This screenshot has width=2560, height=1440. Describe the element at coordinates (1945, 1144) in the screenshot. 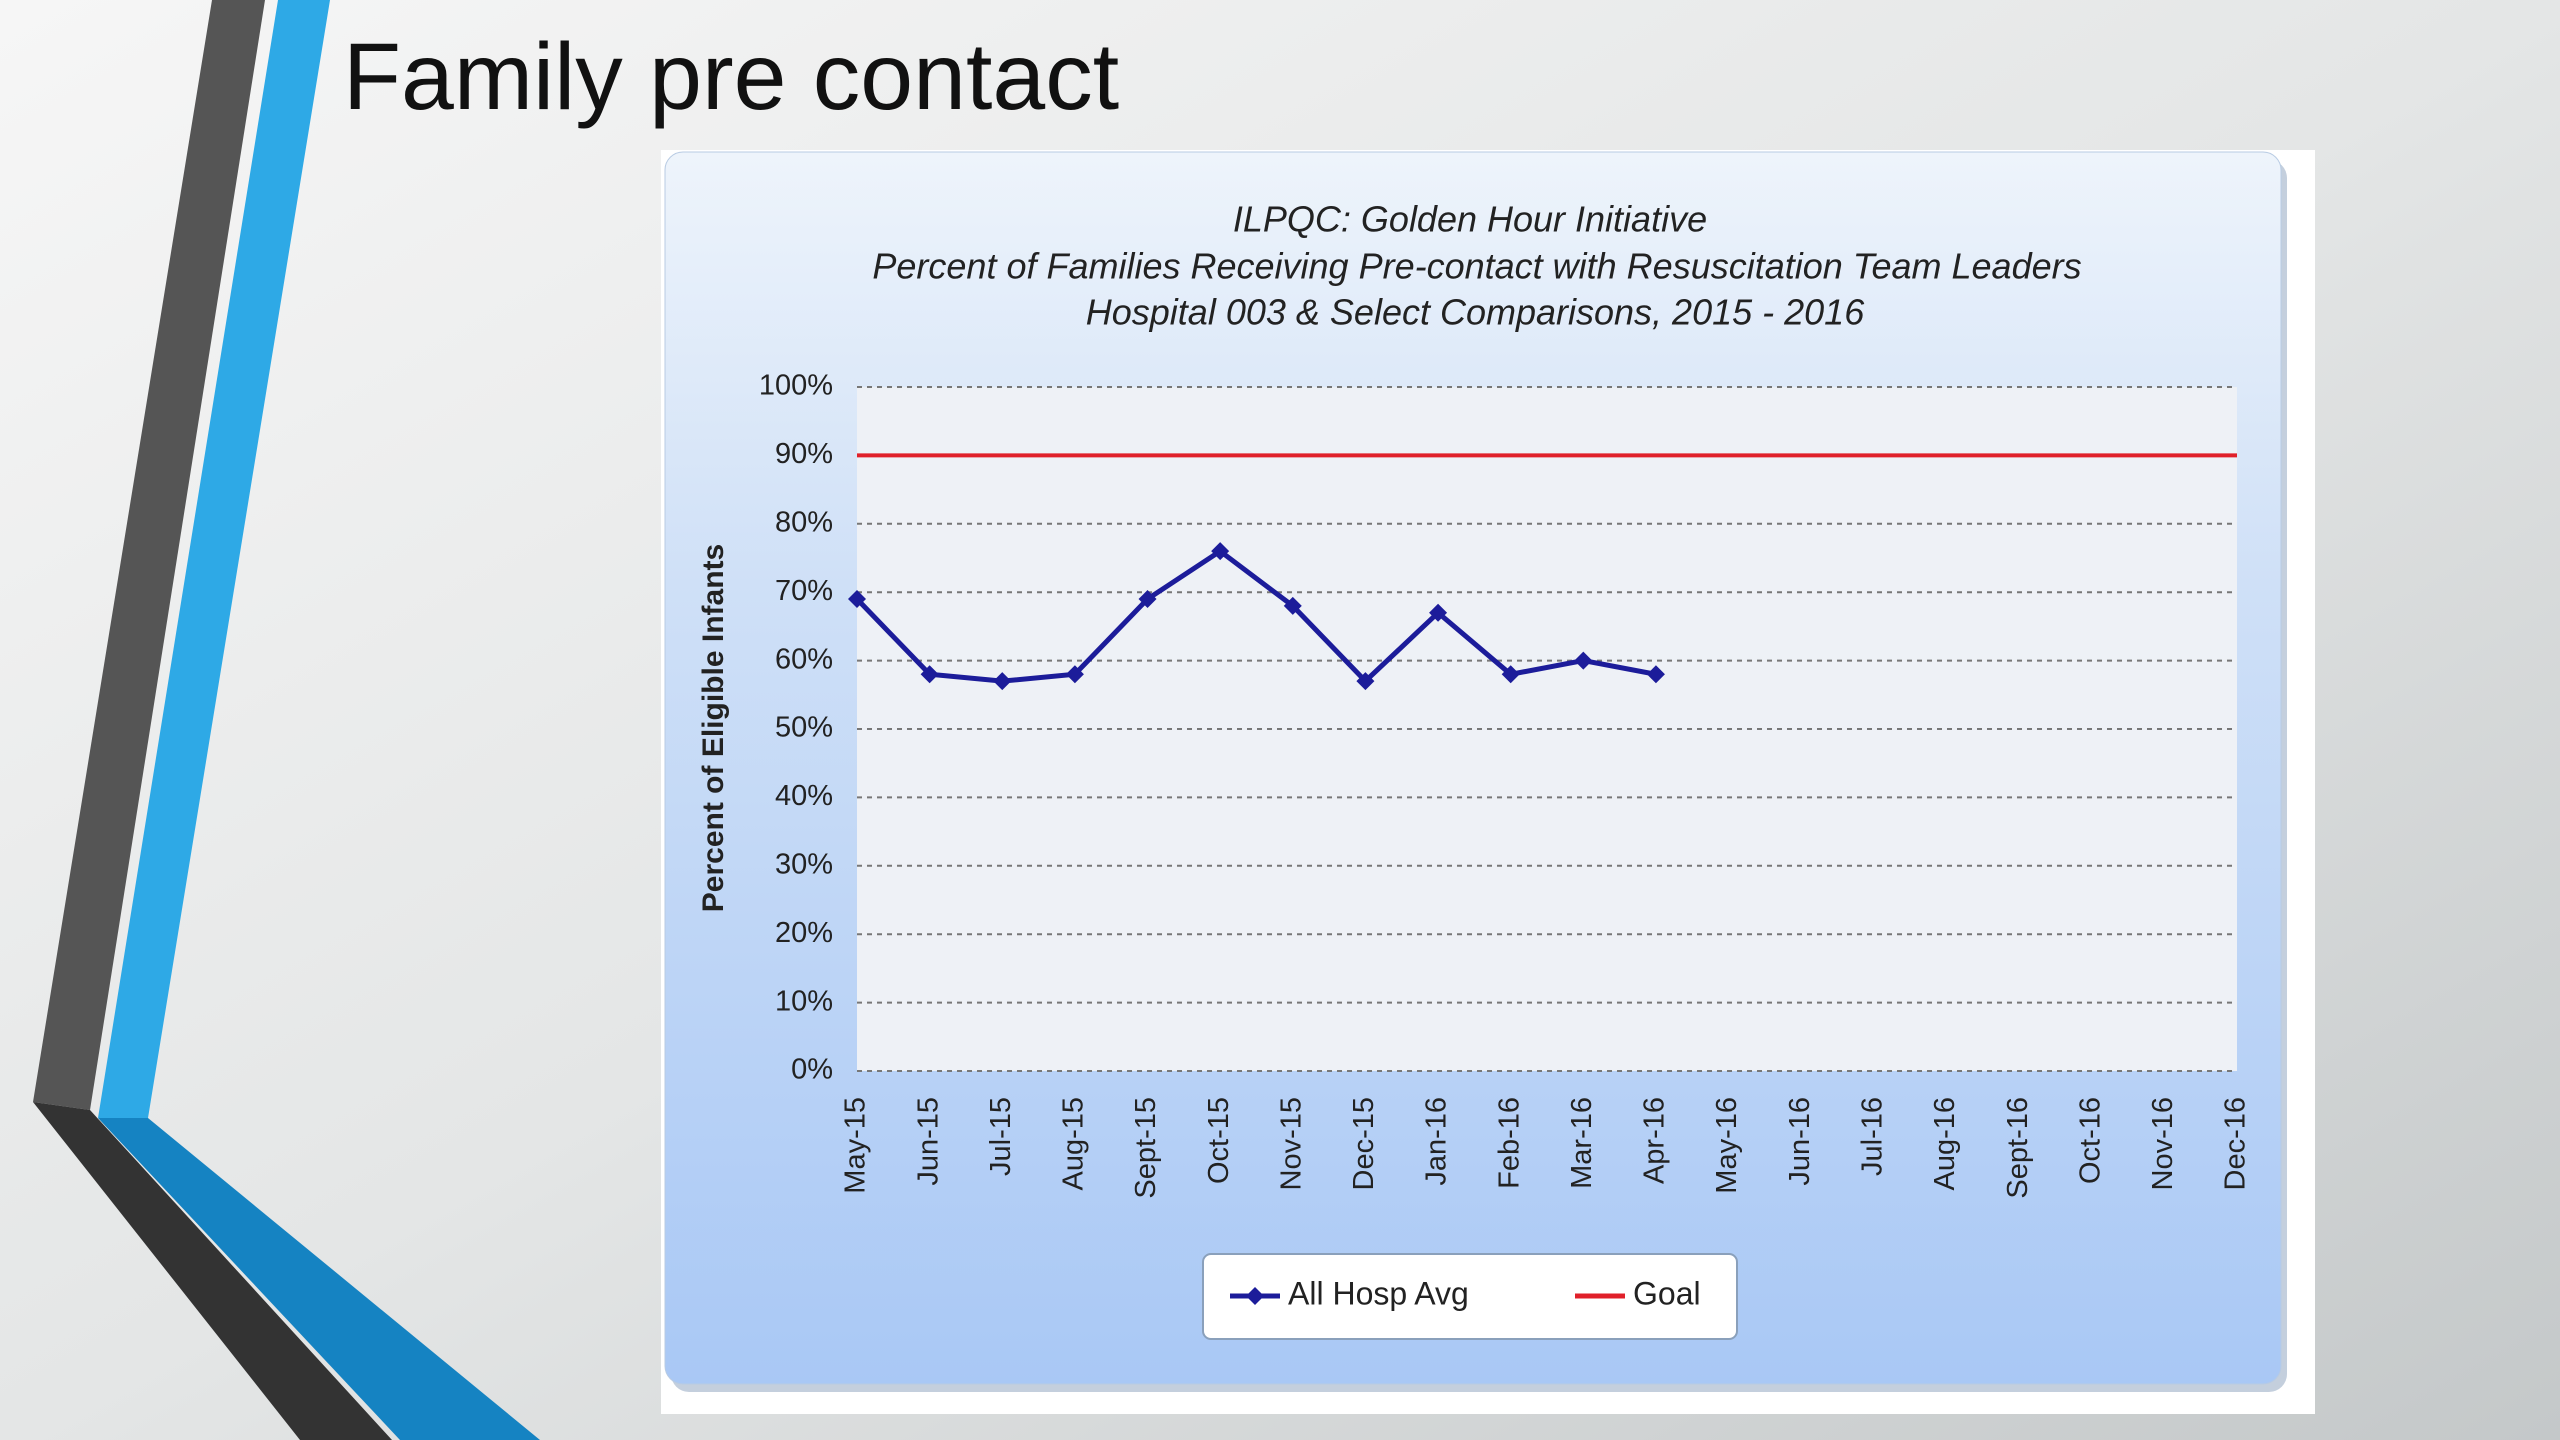

I see `x-tick-label: Aug-16` at that location.